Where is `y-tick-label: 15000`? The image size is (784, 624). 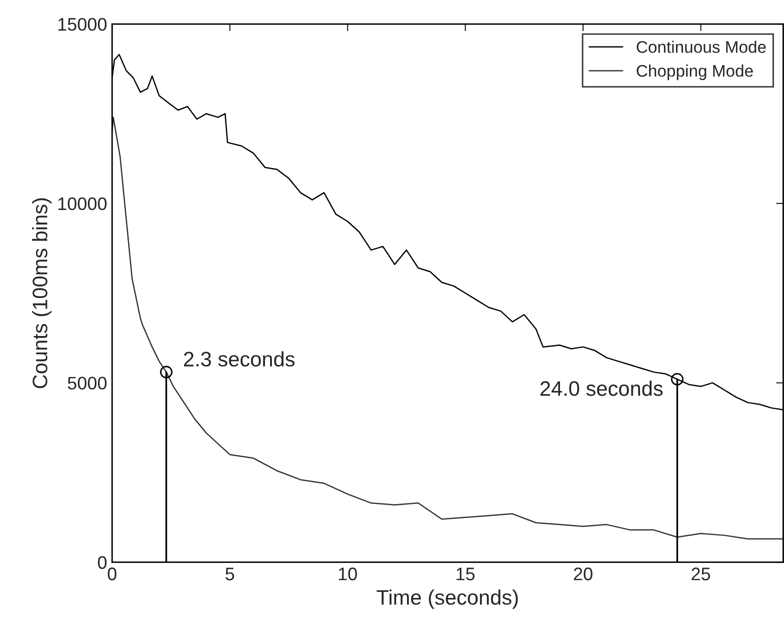 y-tick-label: 15000 is located at coordinates (82, 24).